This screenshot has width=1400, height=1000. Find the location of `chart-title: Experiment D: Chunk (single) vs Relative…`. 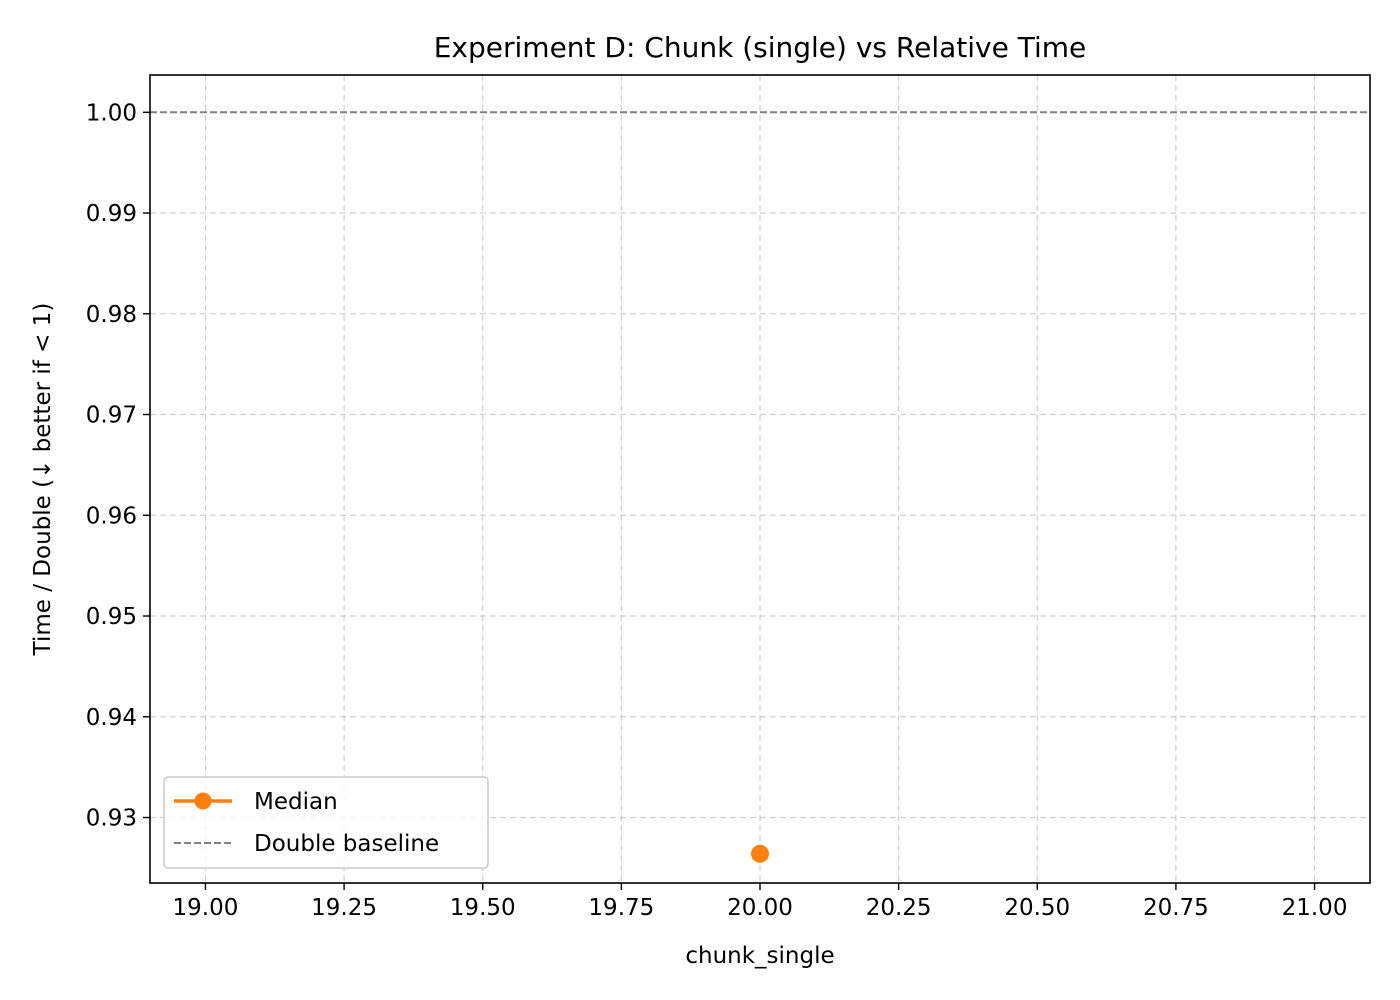

chart-title: Experiment D: Chunk (single) vs Relative… is located at coordinates (760, 47).